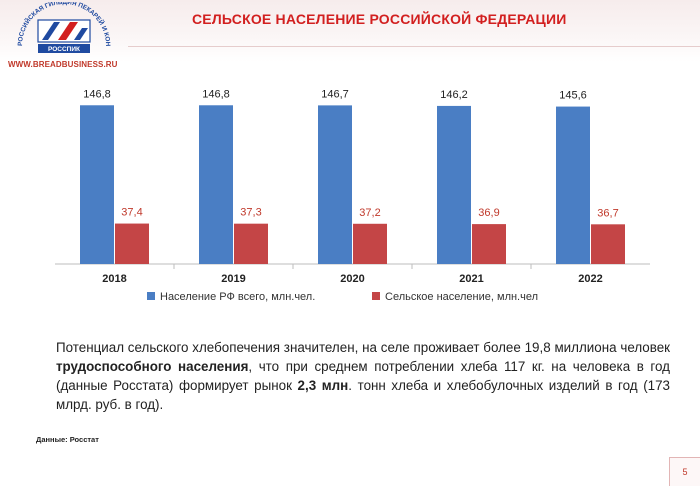  Describe the element at coordinates (489, 244) in the screenshot. I see `bar-rural-2021` at that location.